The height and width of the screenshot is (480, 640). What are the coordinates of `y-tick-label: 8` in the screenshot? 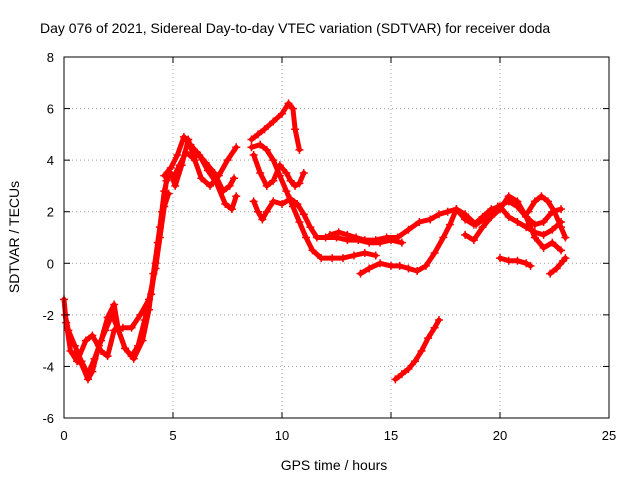 It's located at (50, 57).